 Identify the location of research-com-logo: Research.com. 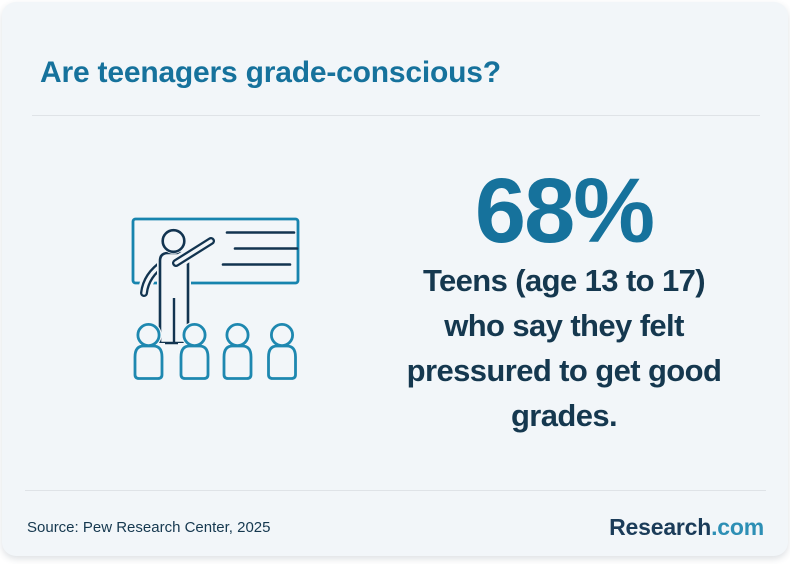
(686, 527).